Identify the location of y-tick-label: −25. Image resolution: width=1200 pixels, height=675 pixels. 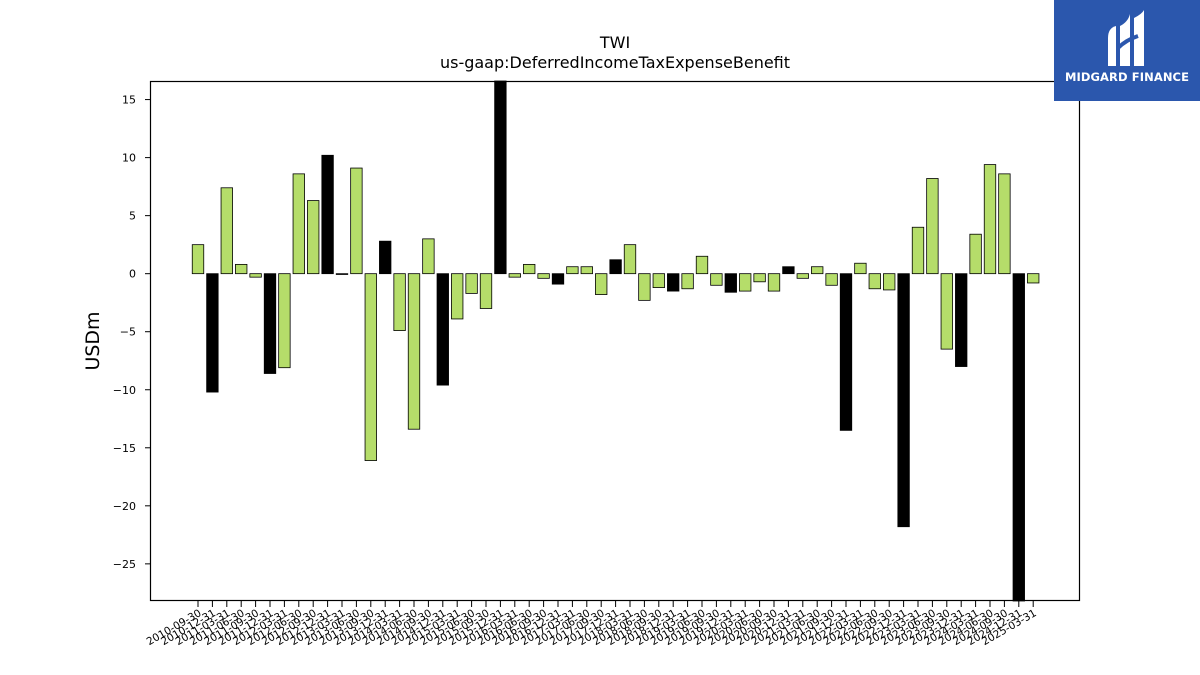
(124, 564).